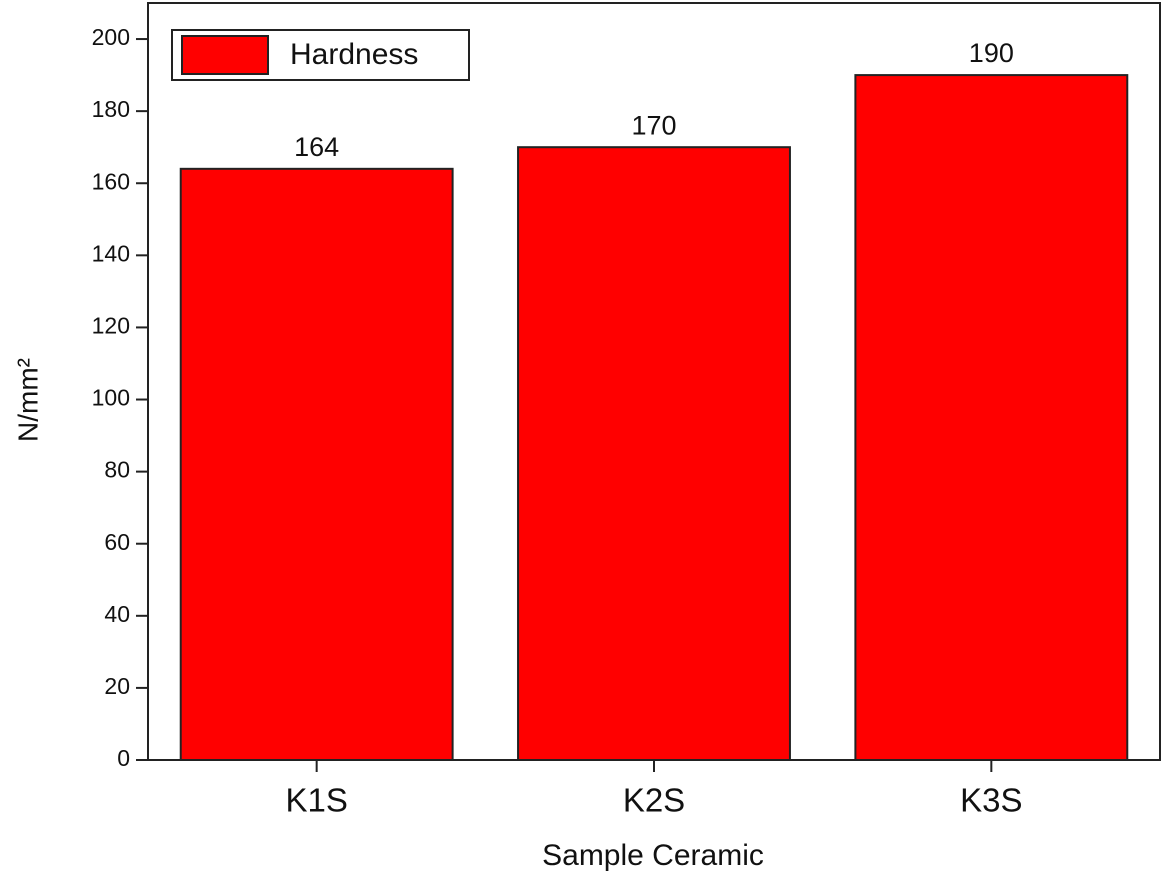 This screenshot has height=880, width=1165. I want to click on x-axis-title: Sample Ceramic, so click(653, 855).